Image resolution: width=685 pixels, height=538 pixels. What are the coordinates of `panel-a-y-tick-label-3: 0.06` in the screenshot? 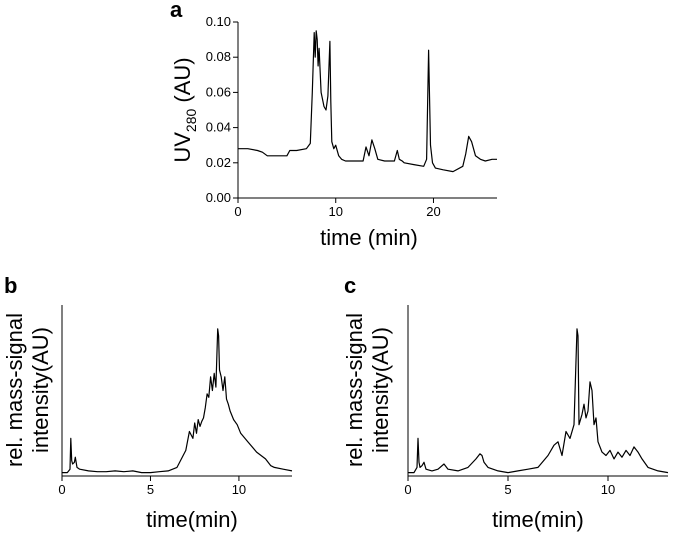 It's located at (218, 91).